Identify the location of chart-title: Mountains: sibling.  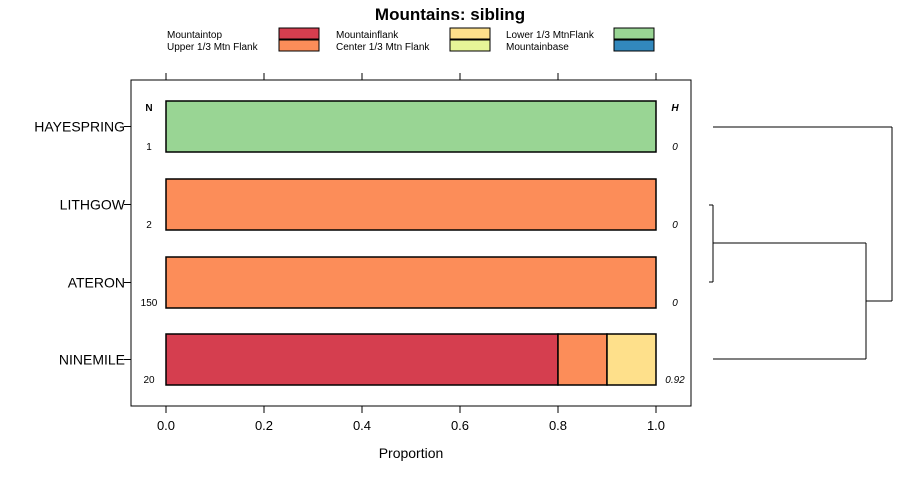
(450, 14).